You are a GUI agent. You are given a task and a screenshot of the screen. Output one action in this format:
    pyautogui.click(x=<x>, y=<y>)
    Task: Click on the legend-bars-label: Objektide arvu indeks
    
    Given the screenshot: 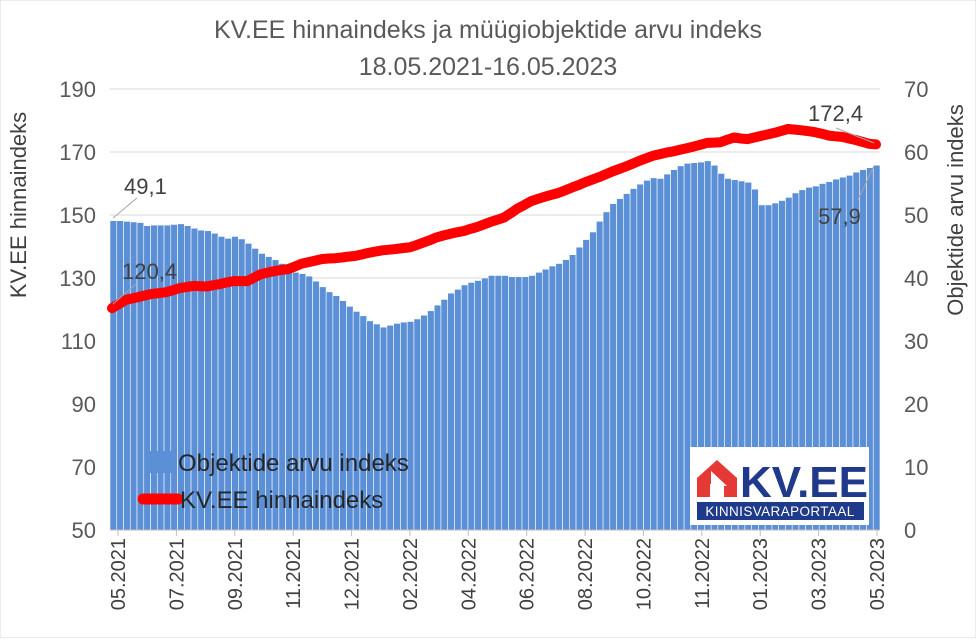 What is the action you would take?
    pyautogui.click(x=293, y=463)
    